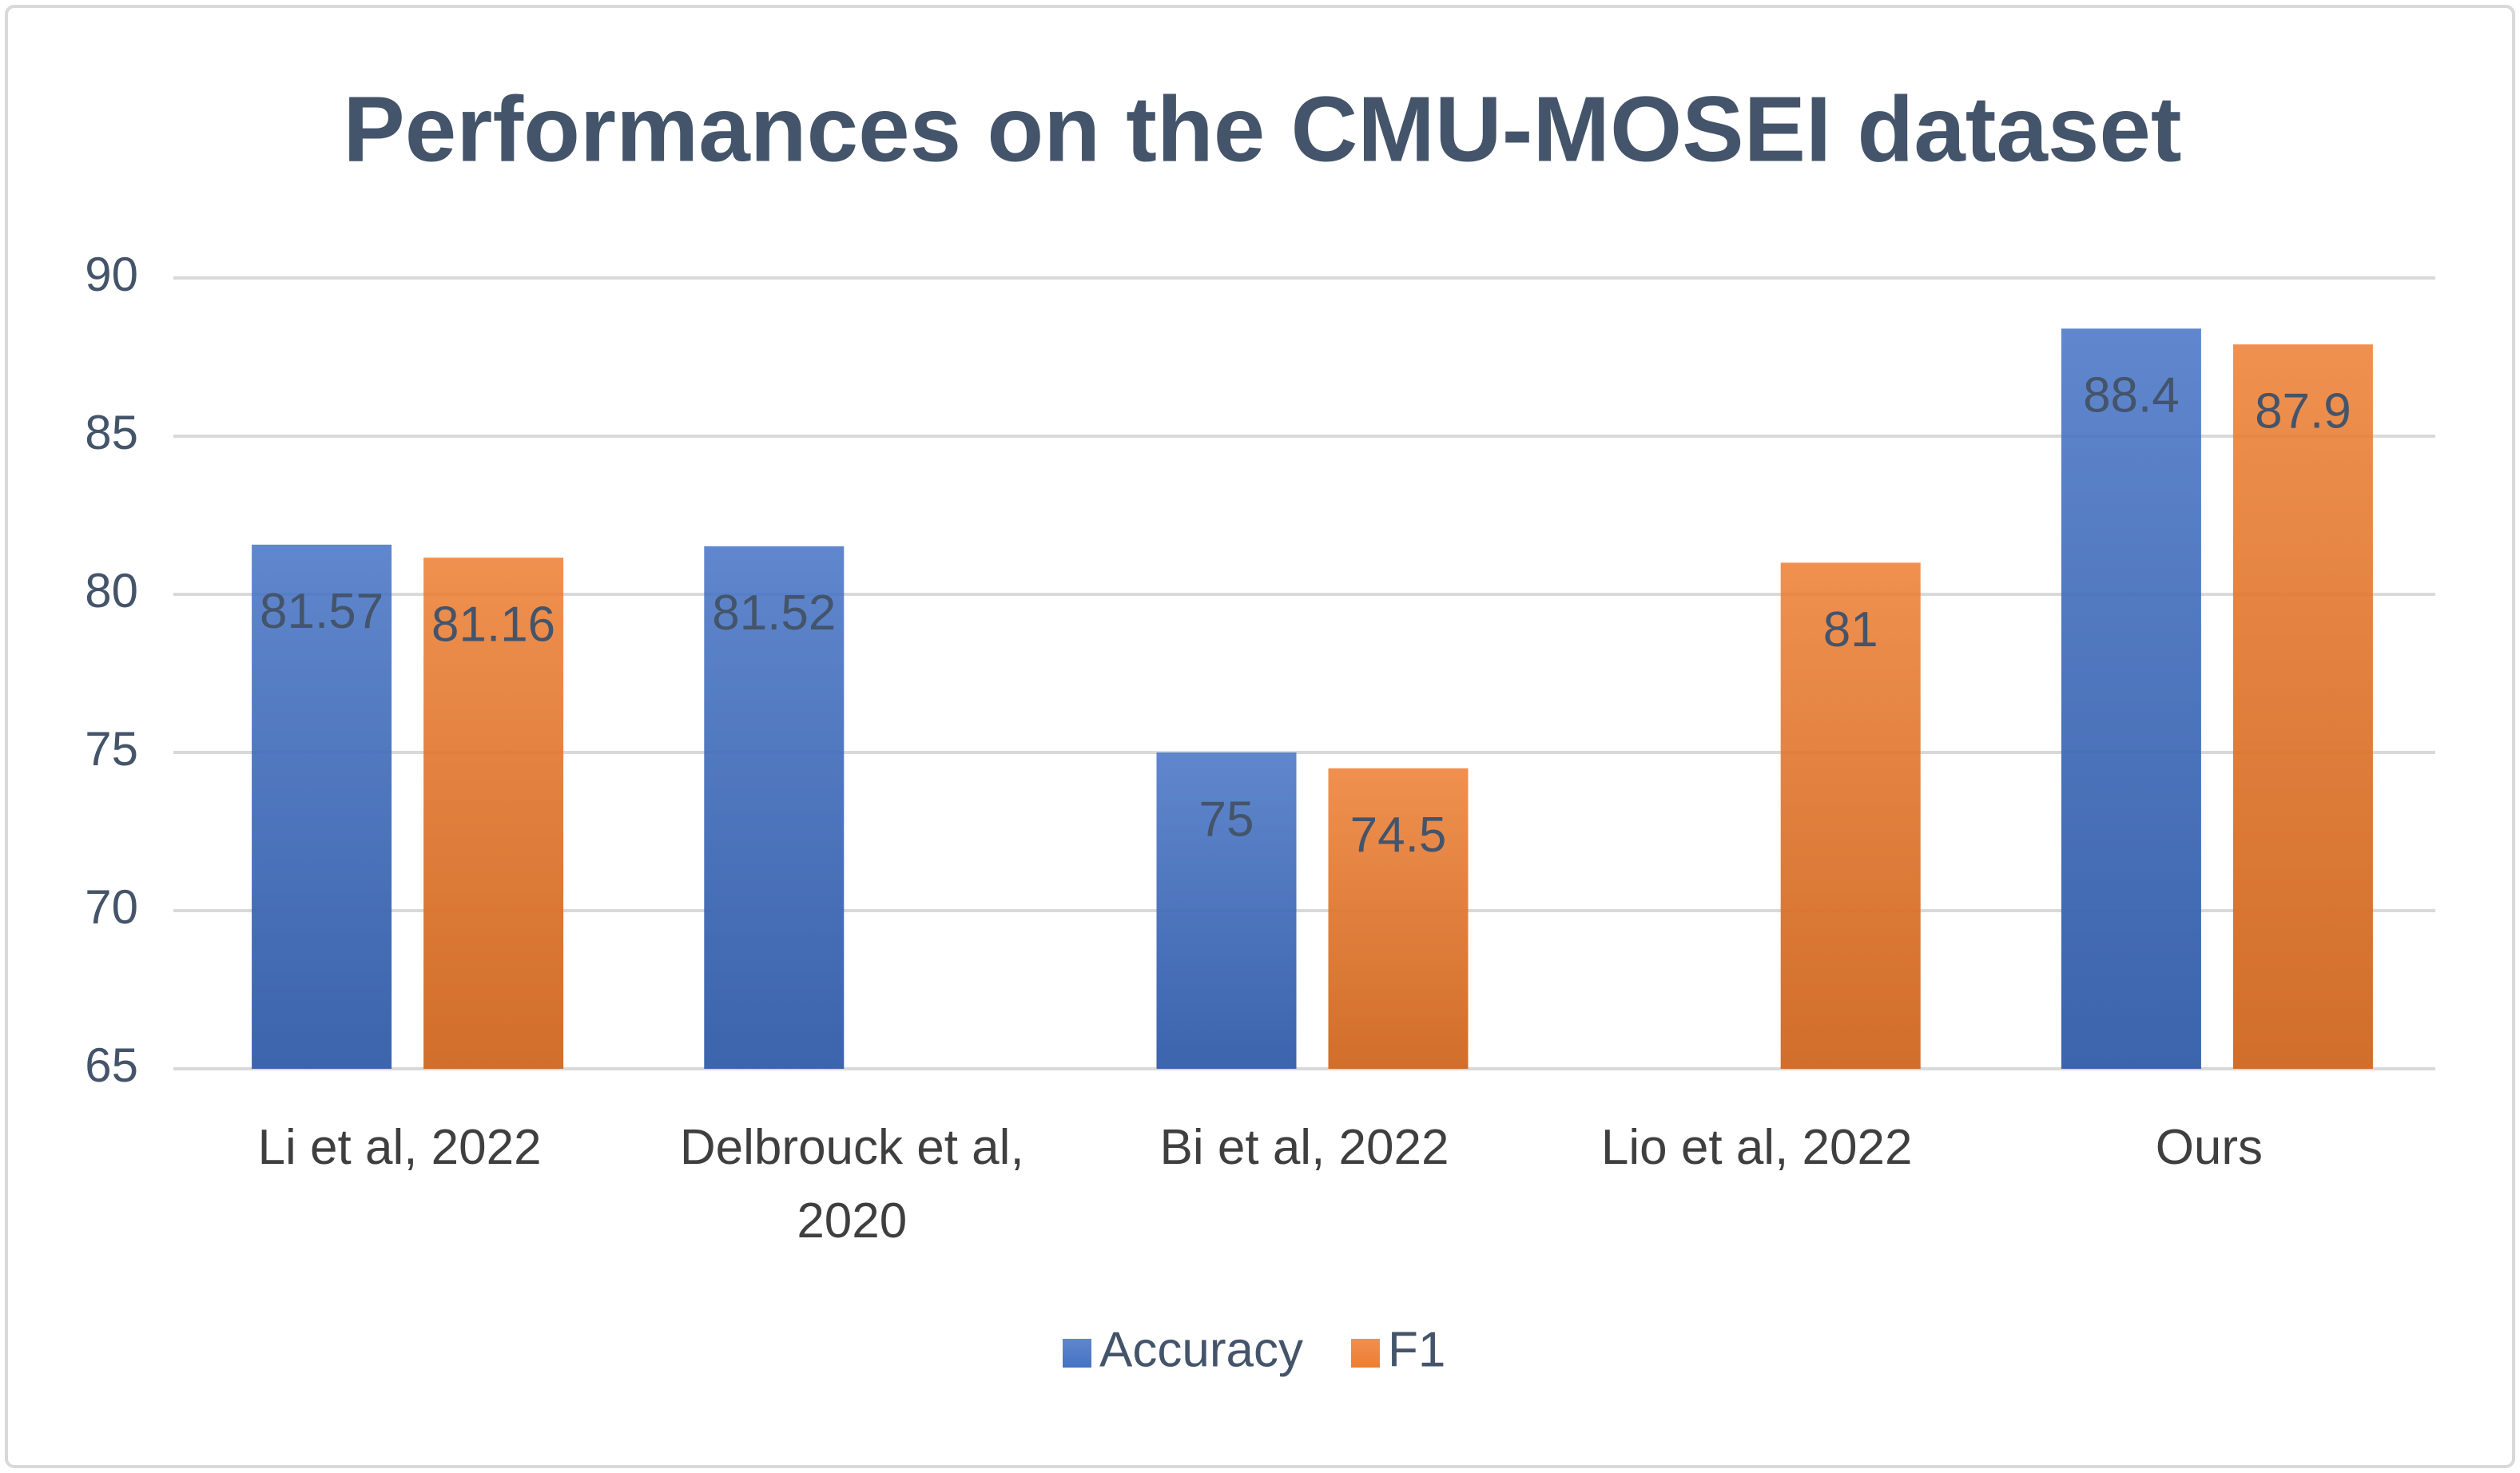  What do you see at coordinates (1226, 819) in the screenshot?
I see `data-label: 75` at bounding box center [1226, 819].